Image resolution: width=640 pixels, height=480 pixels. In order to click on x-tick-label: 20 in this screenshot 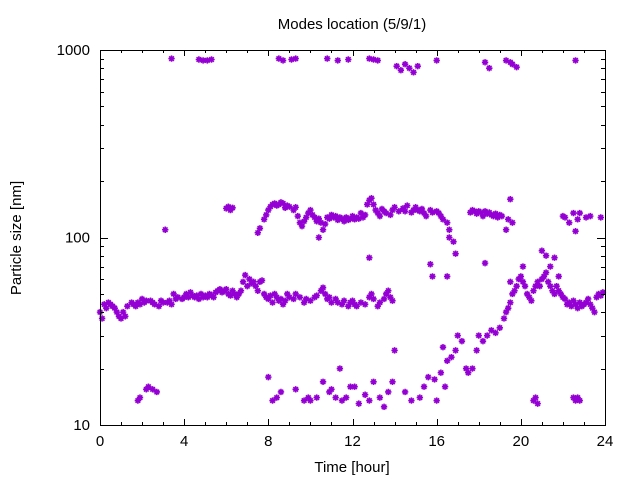, I will do `click(520, 441)`.